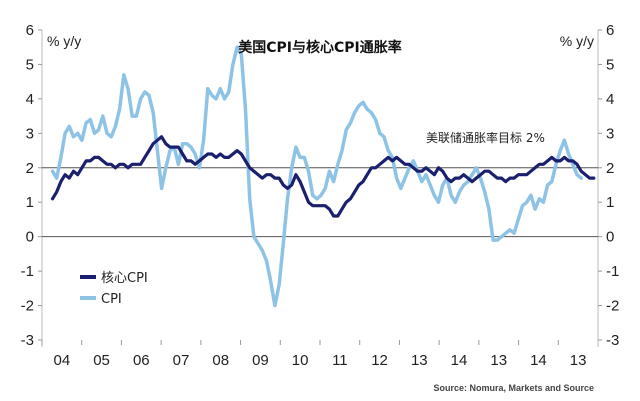  I want to click on right-tick-label: -3, so click(612, 340).